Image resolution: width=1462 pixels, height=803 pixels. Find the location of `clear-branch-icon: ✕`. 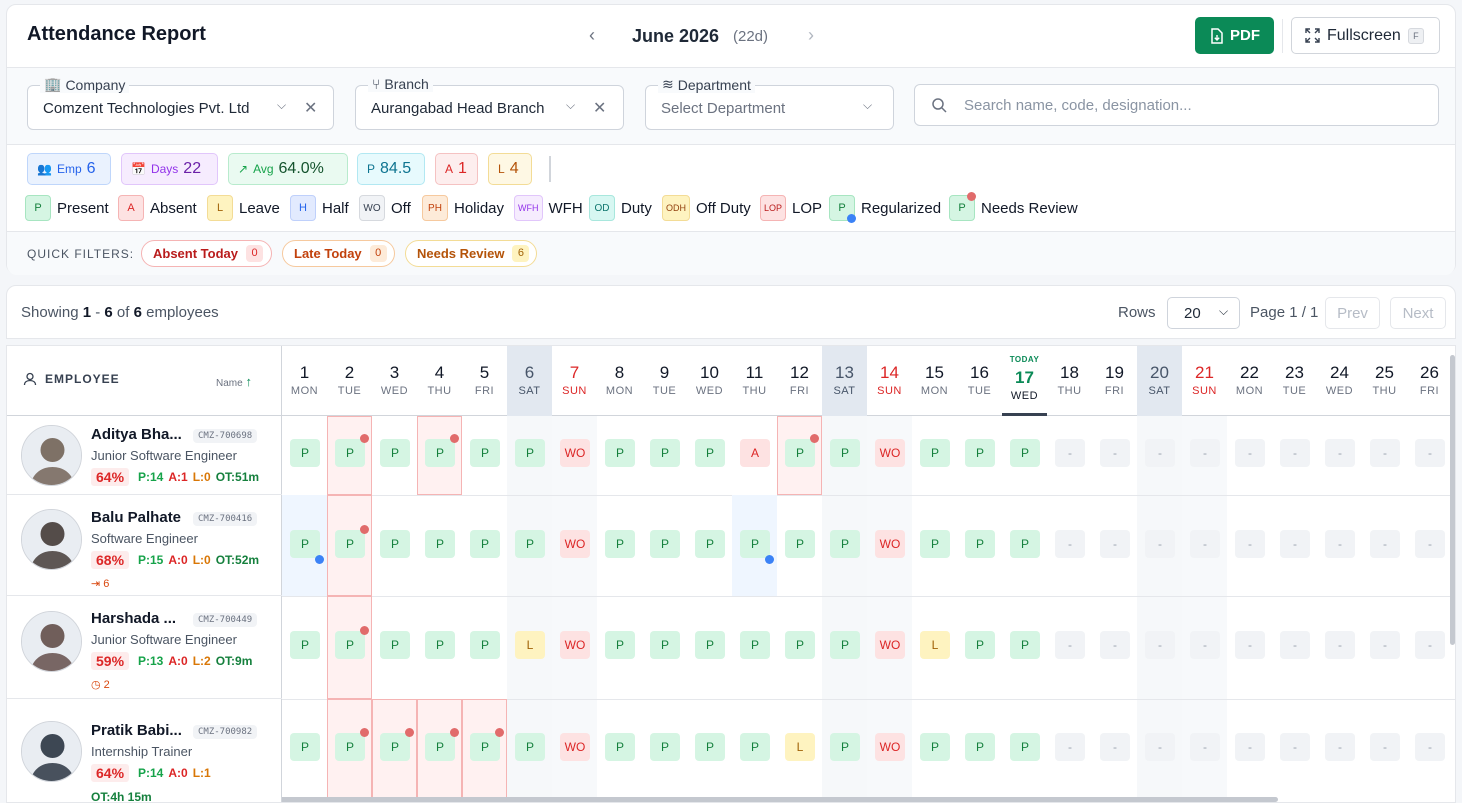

clear-branch-icon: ✕ is located at coordinates (600, 108).